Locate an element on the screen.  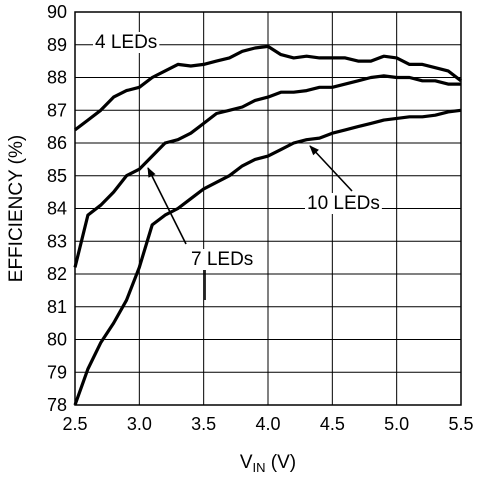
y-tick-label: 80 is located at coordinates (57, 340).